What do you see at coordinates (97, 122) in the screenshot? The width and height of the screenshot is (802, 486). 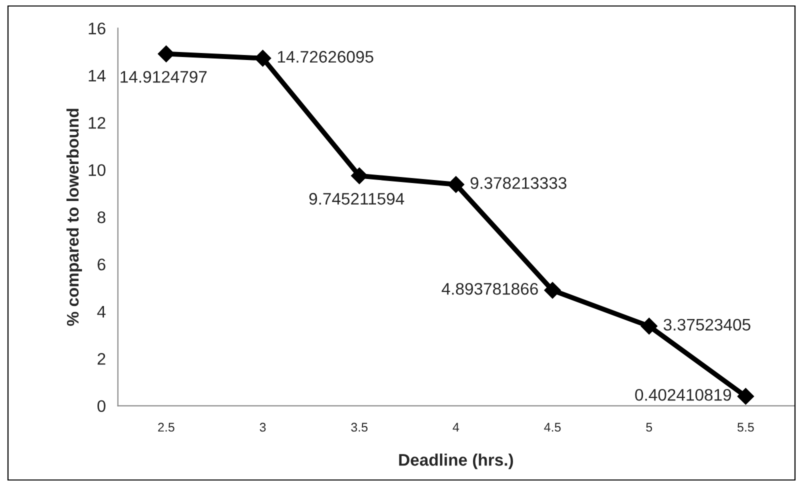 I see `y-tick-label: 12` at bounding box center [97, 122].